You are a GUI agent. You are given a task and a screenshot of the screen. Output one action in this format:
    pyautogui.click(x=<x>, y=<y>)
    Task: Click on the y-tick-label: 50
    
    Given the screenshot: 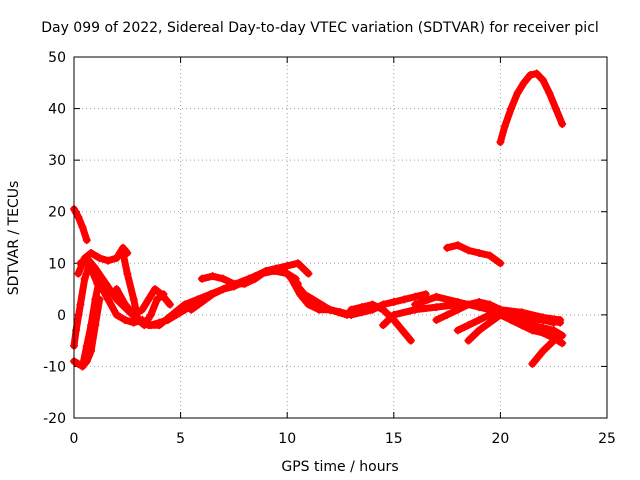 What is the action you would take?
    pyautogui.click(x=57, y=58)
    